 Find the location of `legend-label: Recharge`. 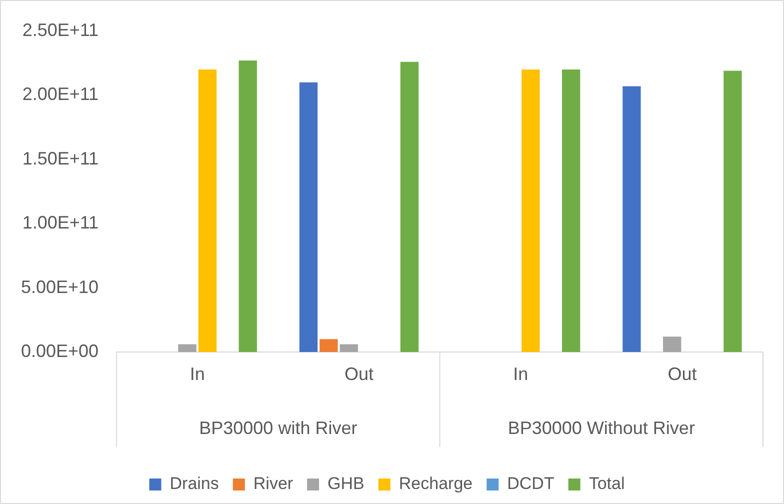

legend-label: Recharge is located at coordinates (435, 484).